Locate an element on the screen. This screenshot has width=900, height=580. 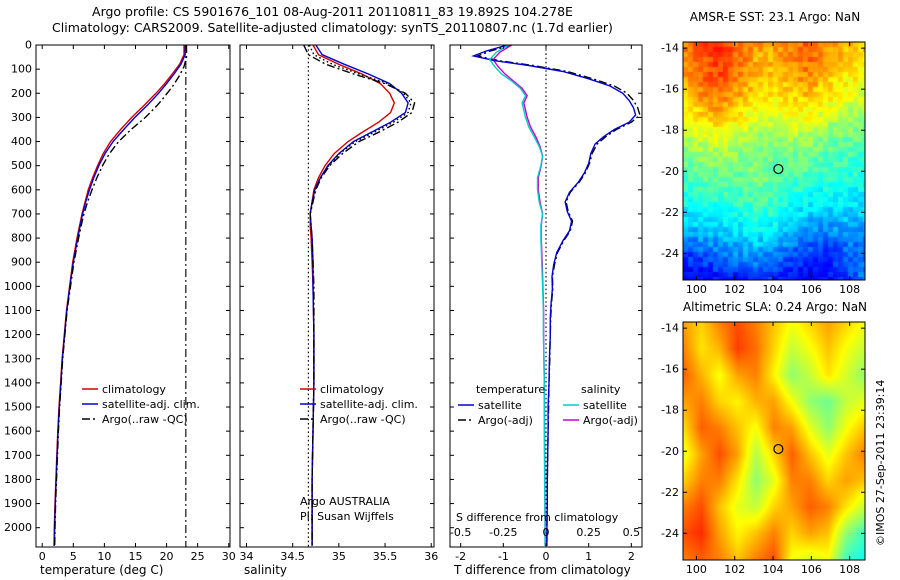
svg-text: 15 is located at coordinates (135, 556).